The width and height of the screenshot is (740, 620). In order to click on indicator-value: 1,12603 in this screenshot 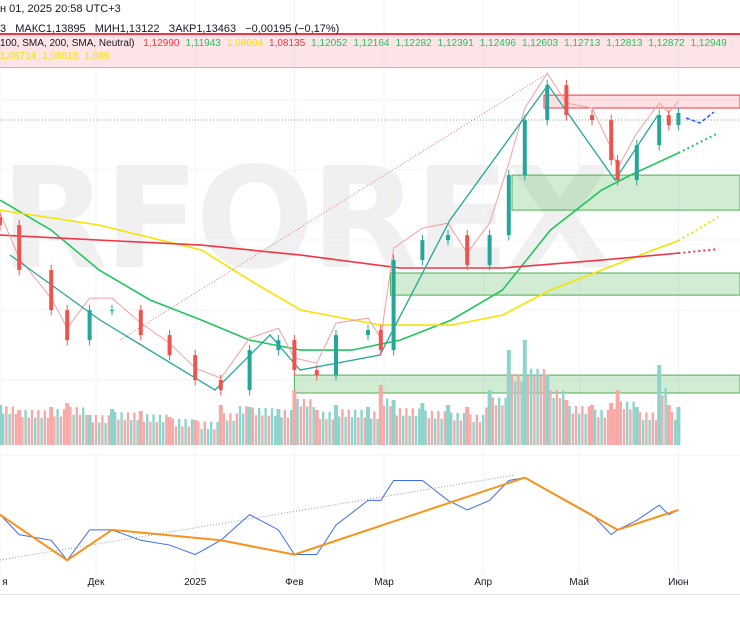, I will do `click(540, 43)`.